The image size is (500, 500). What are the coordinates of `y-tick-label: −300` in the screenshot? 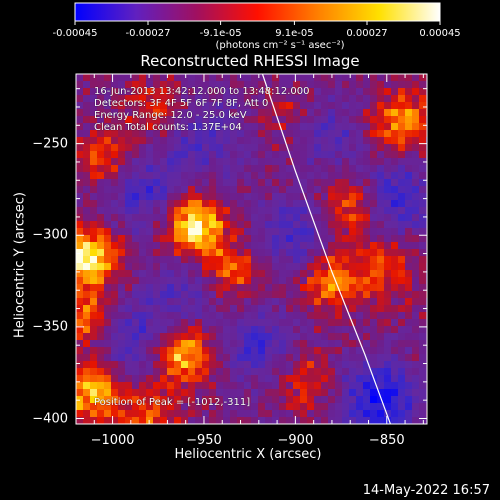 It's located at (50, 235).